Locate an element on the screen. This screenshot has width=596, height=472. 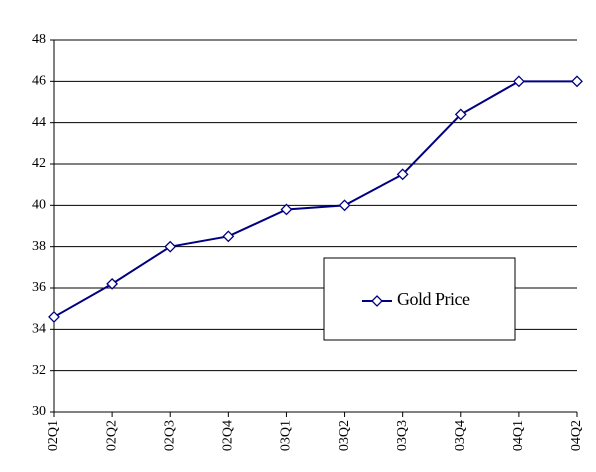
x-tick-label: 02Q4 is located at coordinates (228, 435).